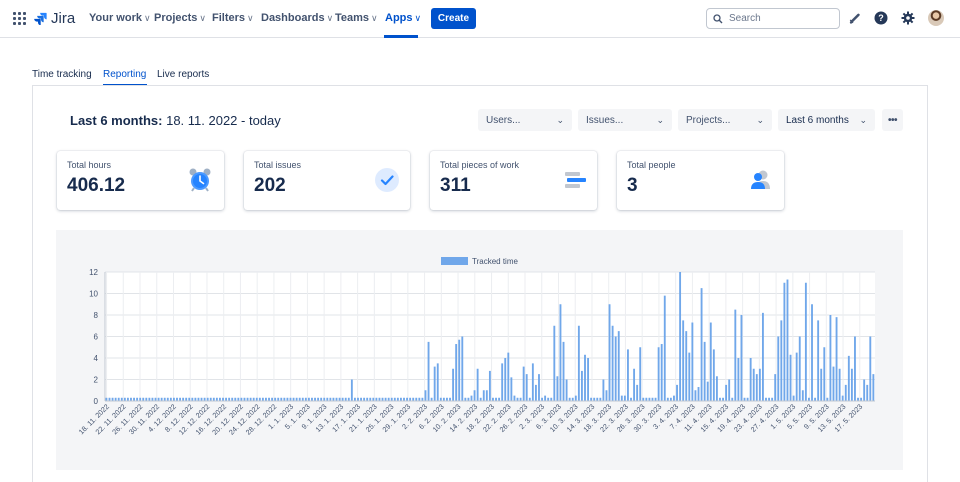  I want to click on create-button: Create, so click(453, 18).